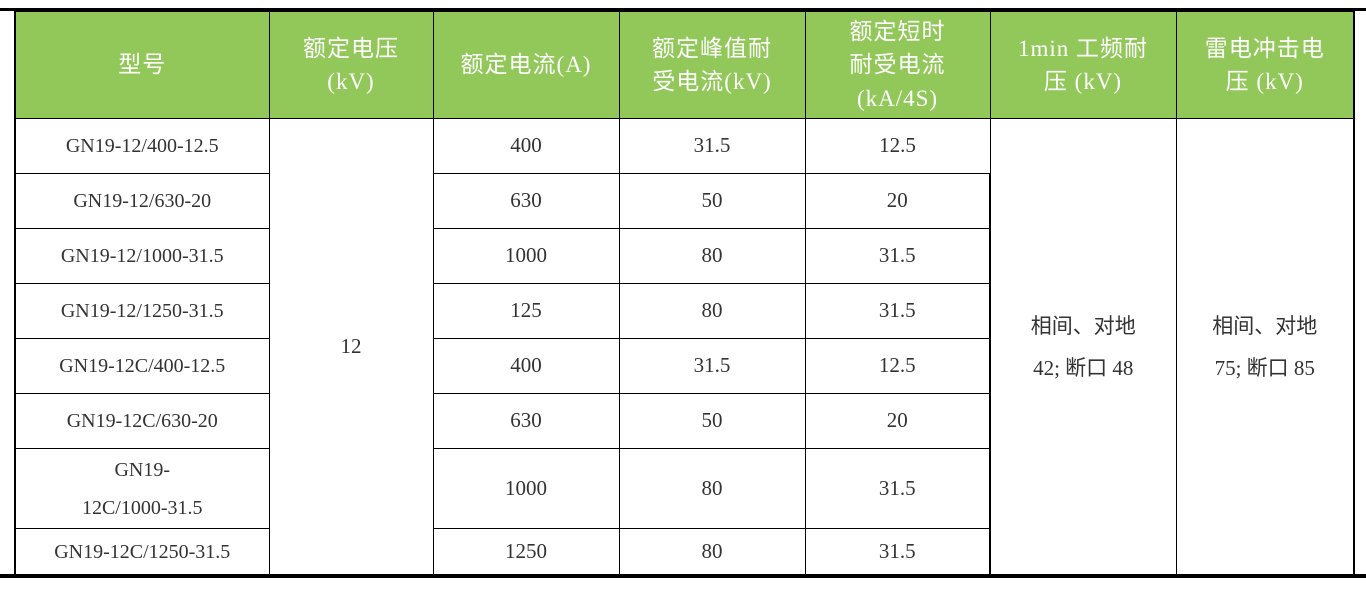 This screenshot has height=590, width=1366. What do you see at coordinates (142, 146) in the screenshot?
I see `cell-model: GN19-12/400-12.5` at bounding box center [142, 146].